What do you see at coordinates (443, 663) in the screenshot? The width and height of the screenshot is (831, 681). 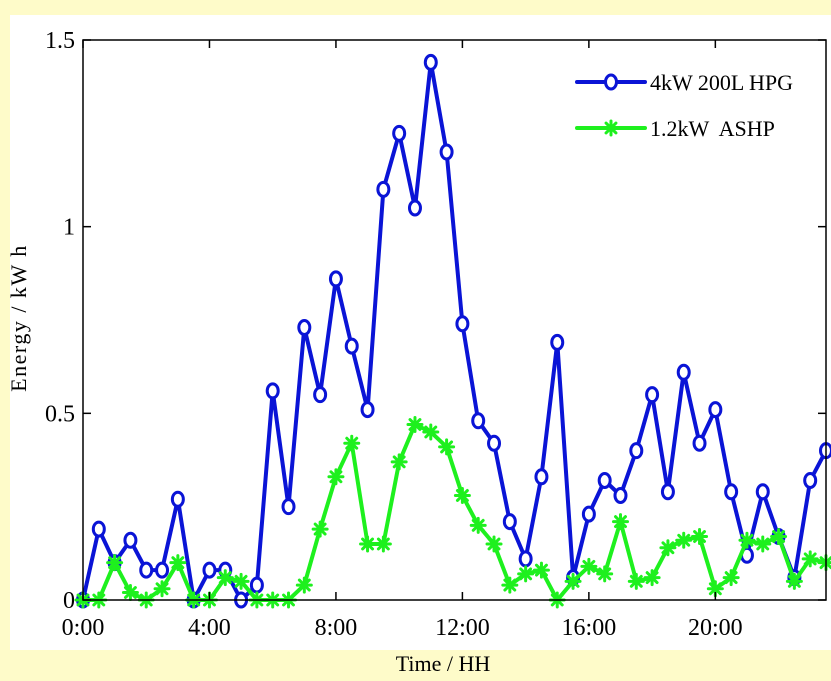 I see `x-axis-label: Time / HH` at bounding box center [443, 663].